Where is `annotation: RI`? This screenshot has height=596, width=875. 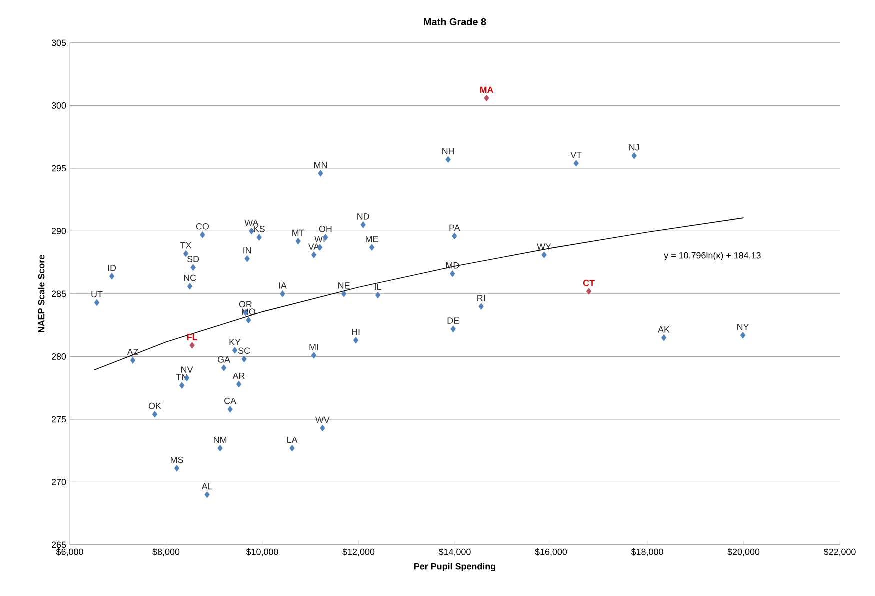
annotation: RI is located at coordinates (481, 298).